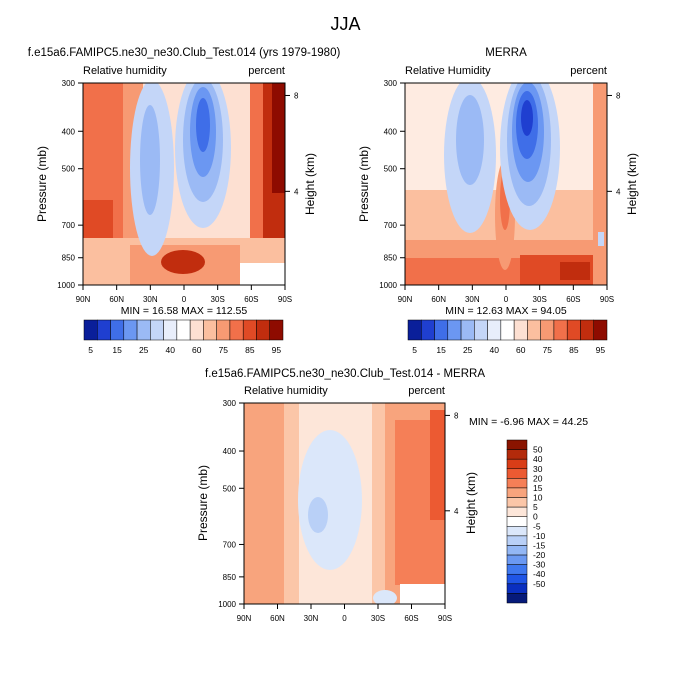 This screenshot has width=691, height=690. Describe the element at coordinates (538, 469) in the screenshot. I see `colorbar-label: 30` at that location.